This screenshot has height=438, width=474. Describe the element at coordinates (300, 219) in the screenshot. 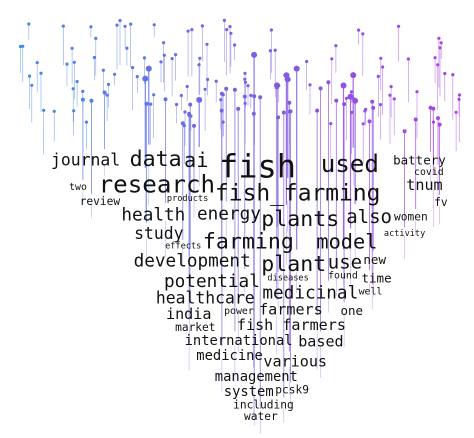

I see `word-label: plants` at that location.